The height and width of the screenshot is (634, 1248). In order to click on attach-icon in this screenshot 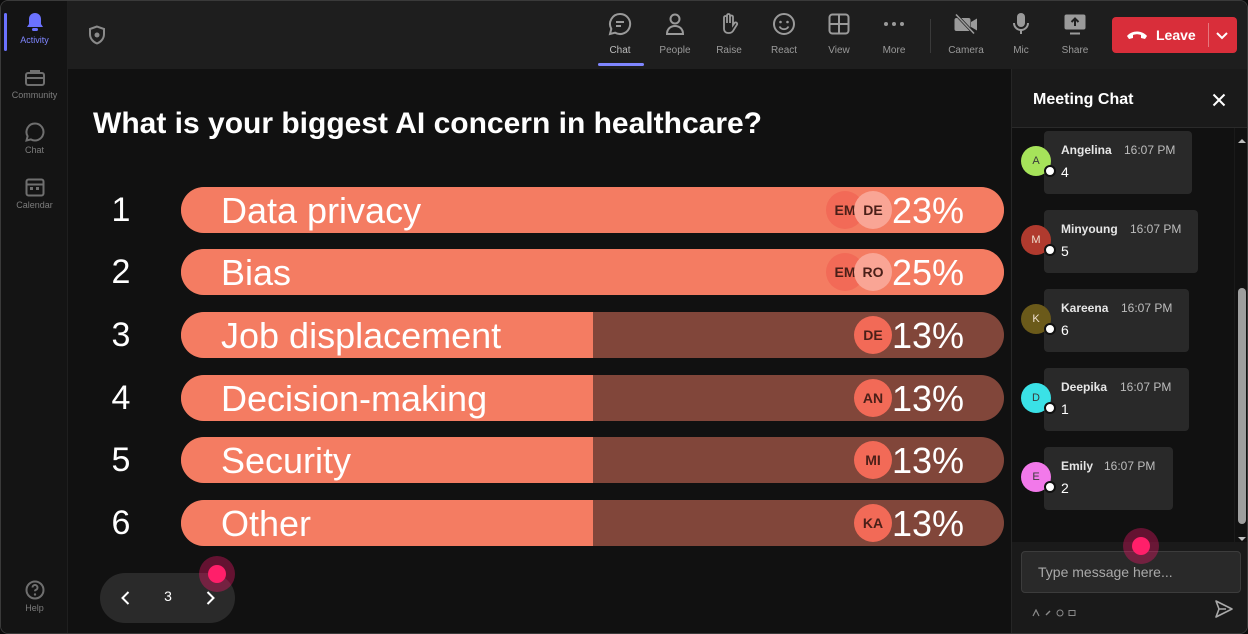, I will do `click(1048, 610)`.